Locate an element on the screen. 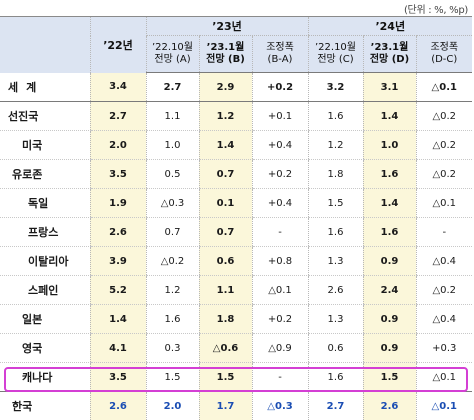 The width and height of the screenshot is (474, 420). country-name: 선진국 is located at coordinates (45, 116).